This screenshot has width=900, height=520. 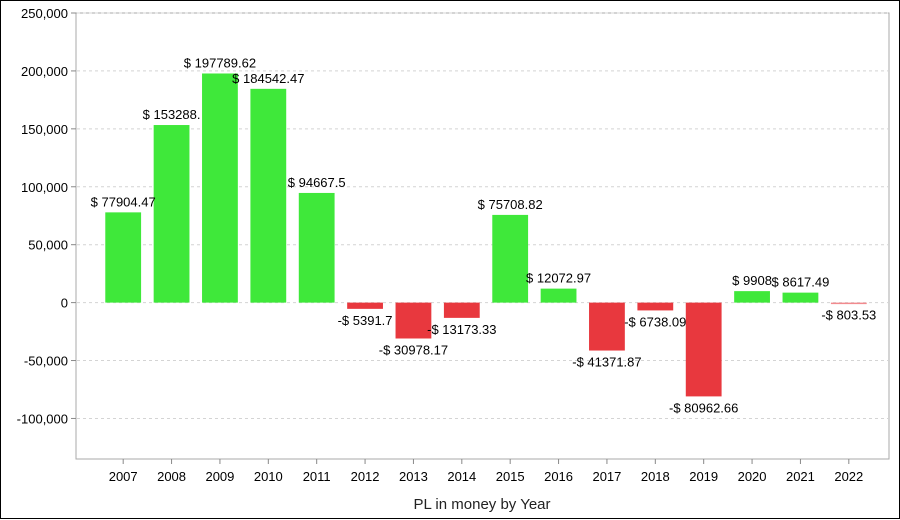 I want to click on y-tick-label: -100,000, so click(x=42, y=418).